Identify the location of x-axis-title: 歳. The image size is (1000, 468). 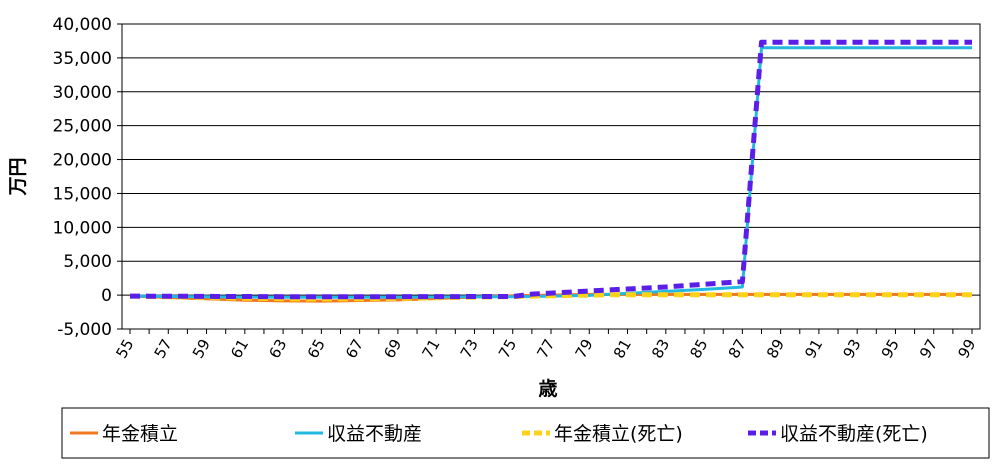
(547, 389).